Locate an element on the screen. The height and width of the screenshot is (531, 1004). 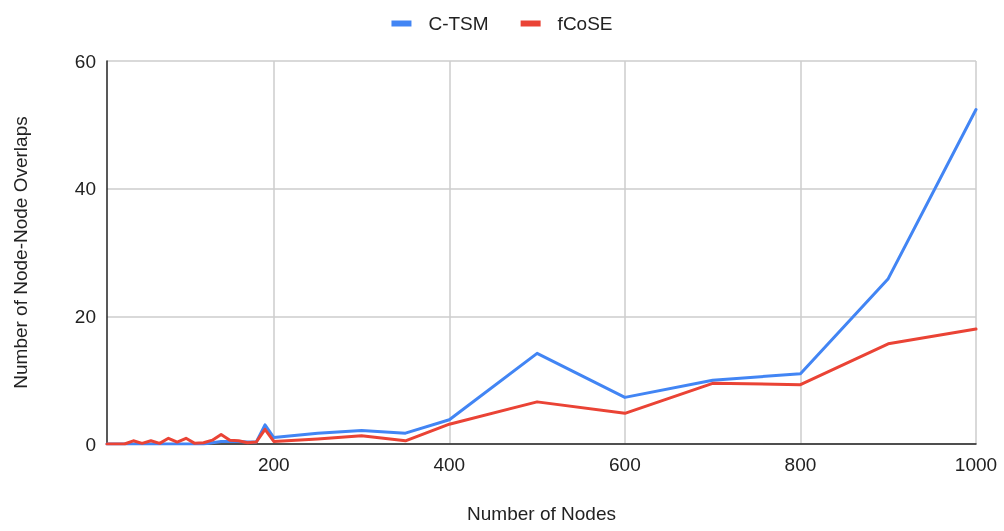
x-tick-label: 1000 is located at coordinates (976, 464).